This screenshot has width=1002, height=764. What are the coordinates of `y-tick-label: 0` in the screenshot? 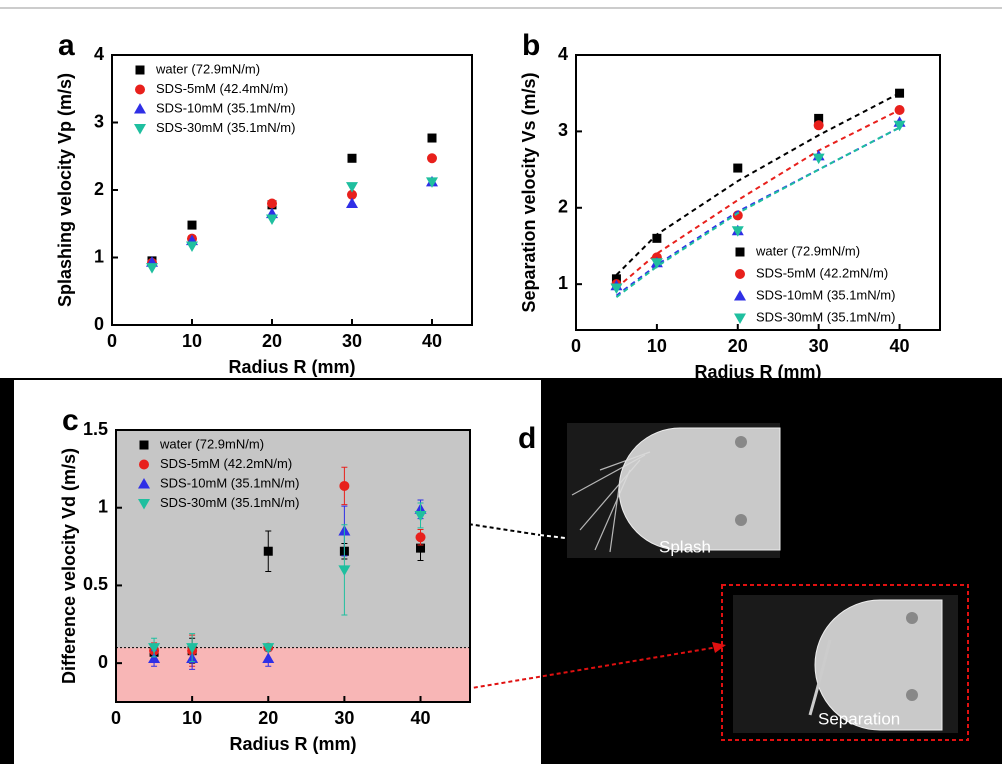 It's located at (99, 324).